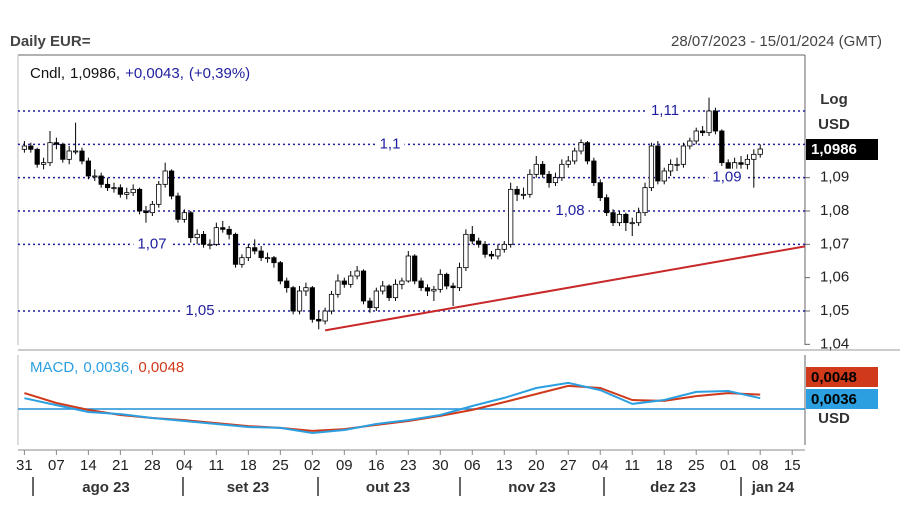  Describe the element at coordinates (834, 418) in the screenshot. I see `unit-label: USD` at that location.